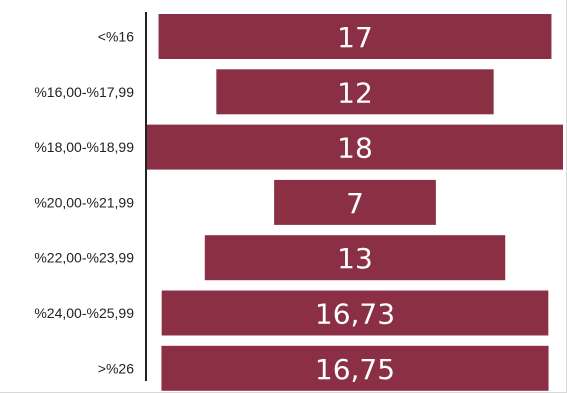  Describe the element at coordinates (116, 368) in the screenshot. I see `category-label: >%26` at that location.